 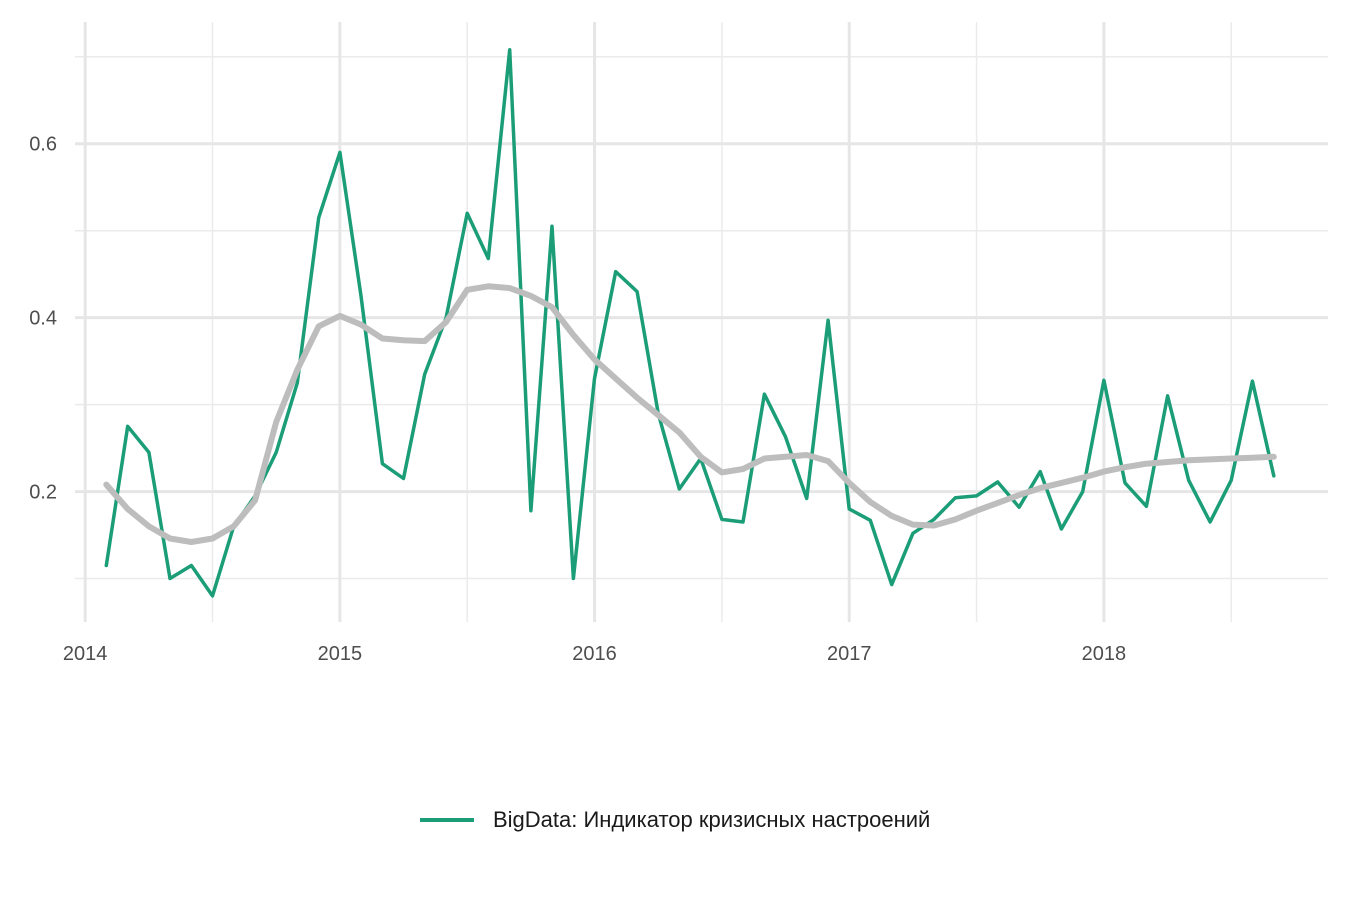 What do you see at coordinates (85, 654) in the screenshot?
I see `x-tick-label: 2014` at bounding box center [85, 654].